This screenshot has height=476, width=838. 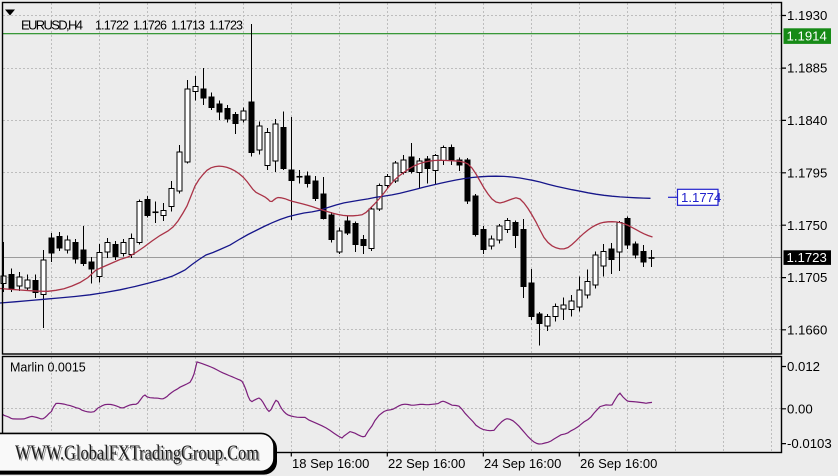 What do you see at coordinates (809, 443) in the screenshot?
I see `svg-text: -0.0103` at bounding box center [809, 443].